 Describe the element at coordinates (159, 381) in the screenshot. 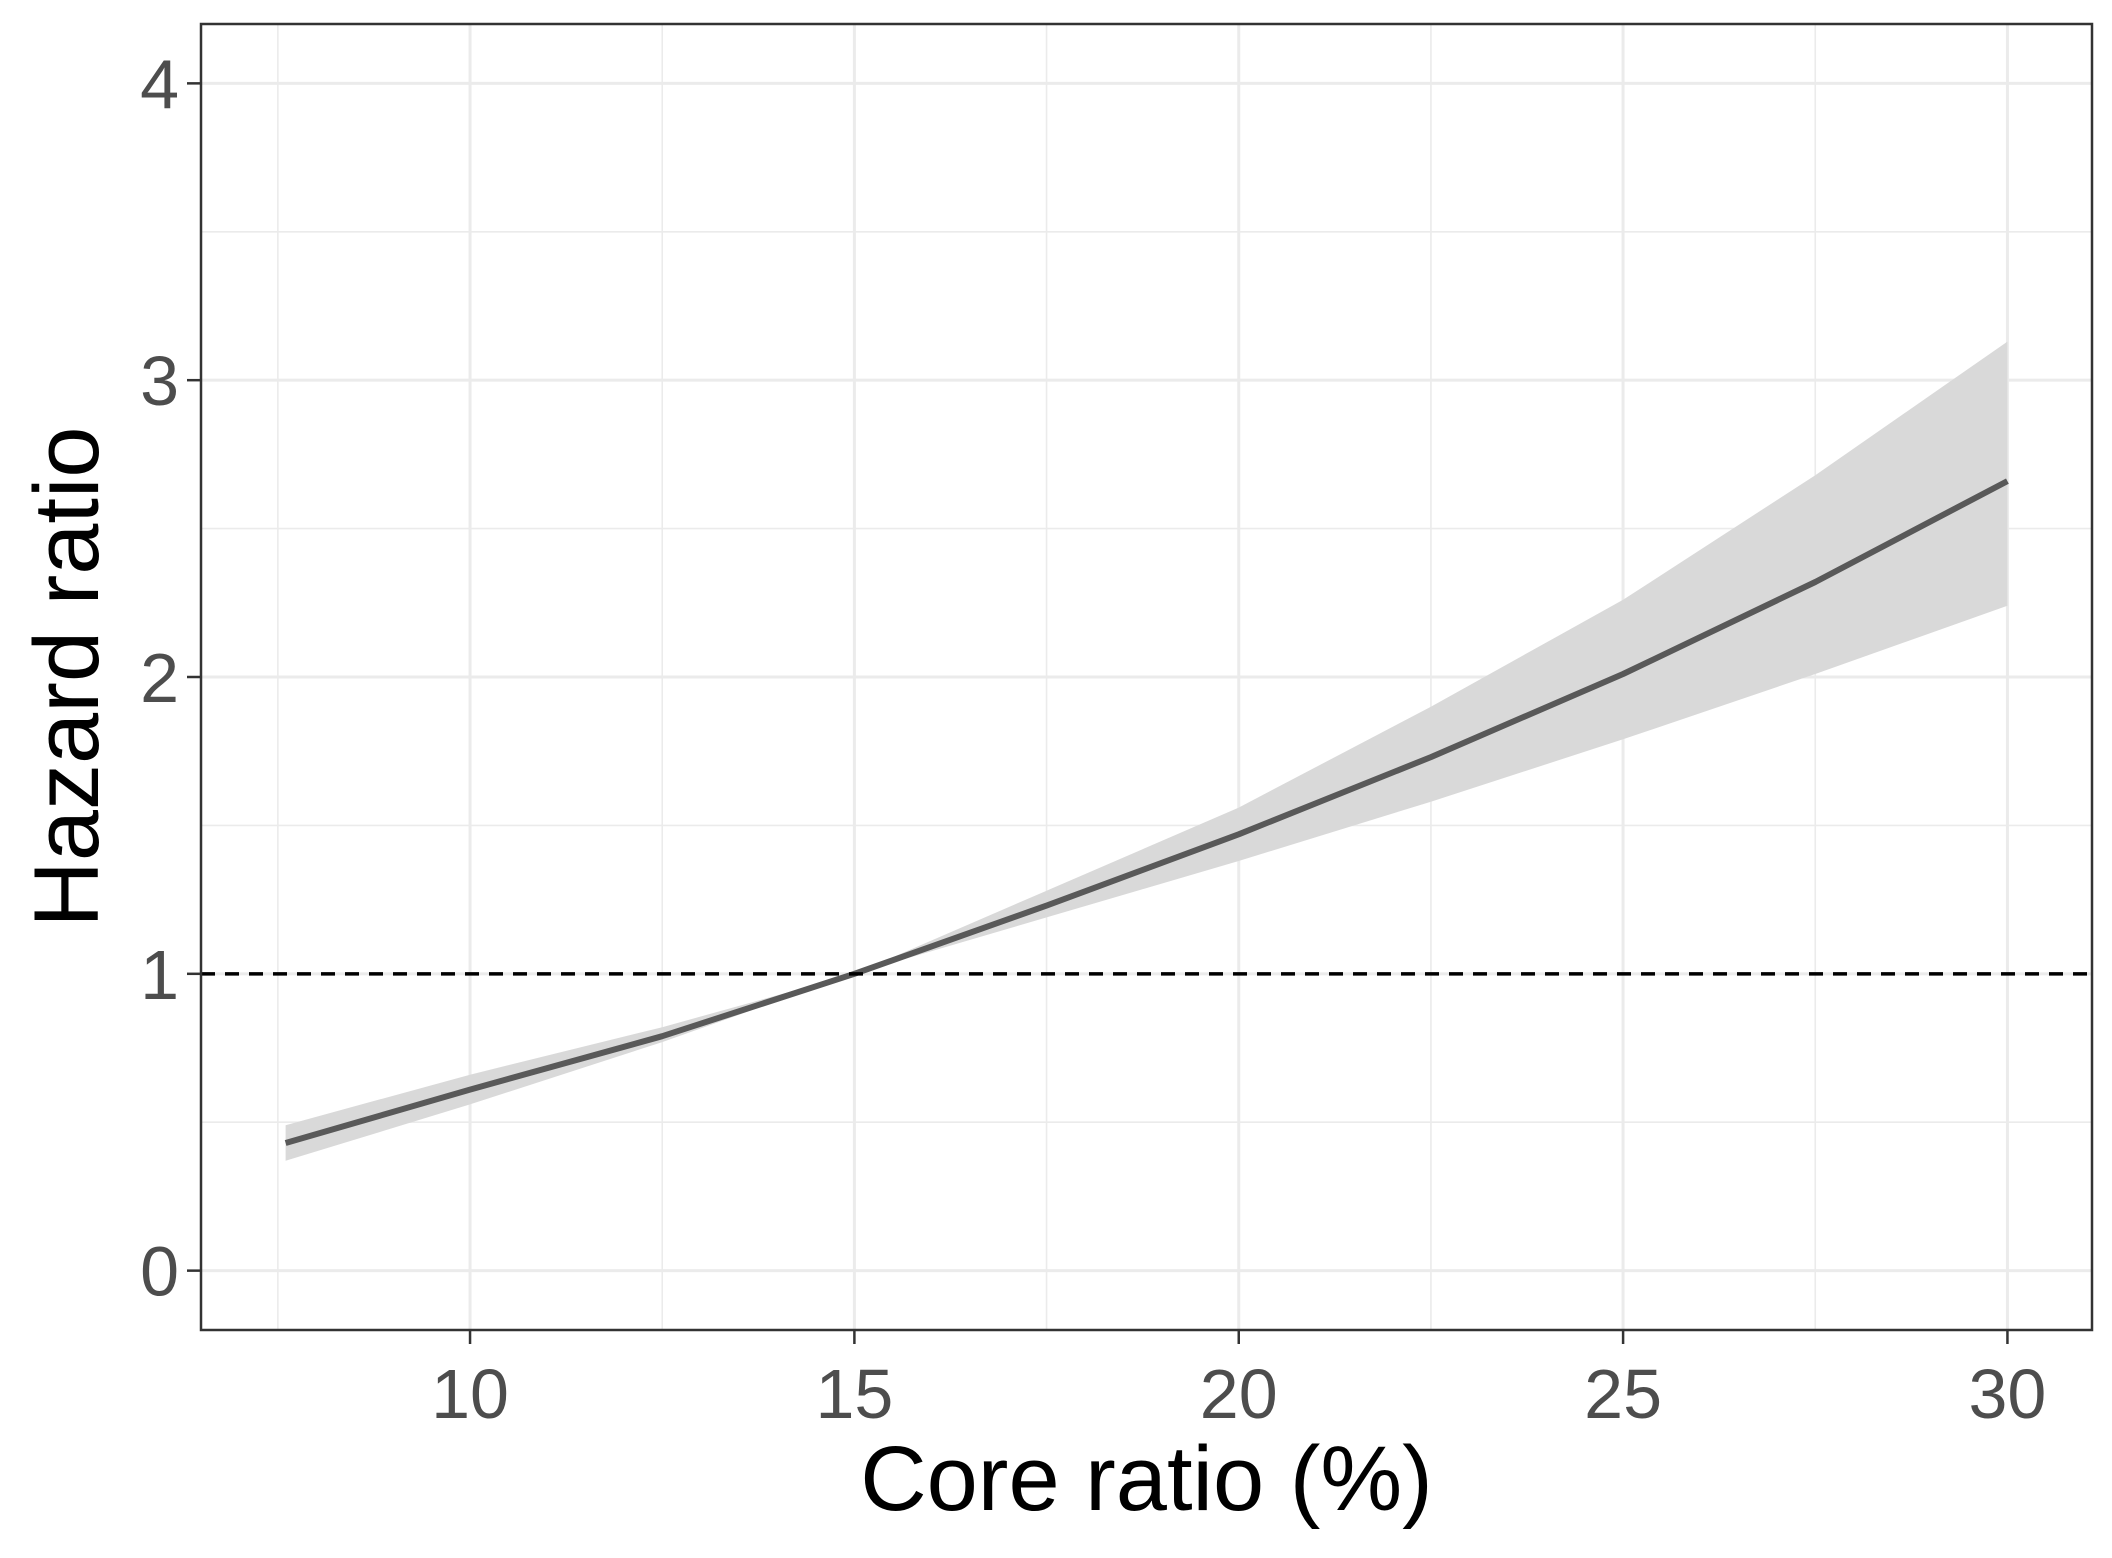

I see `y-tick-label: 3` at that location.